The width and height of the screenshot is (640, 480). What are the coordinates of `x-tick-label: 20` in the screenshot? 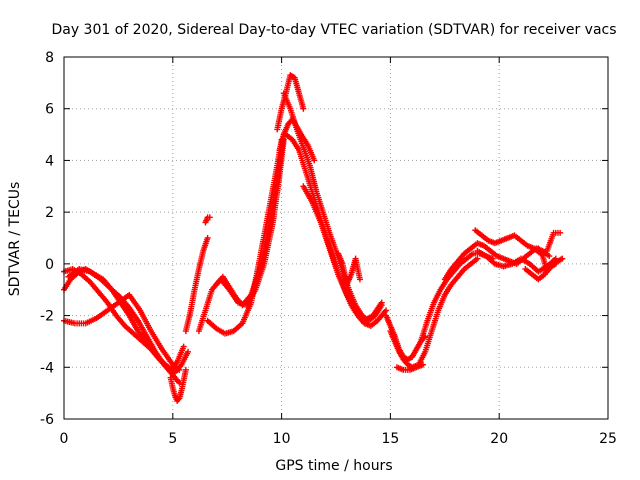 It's located at (499, 439).